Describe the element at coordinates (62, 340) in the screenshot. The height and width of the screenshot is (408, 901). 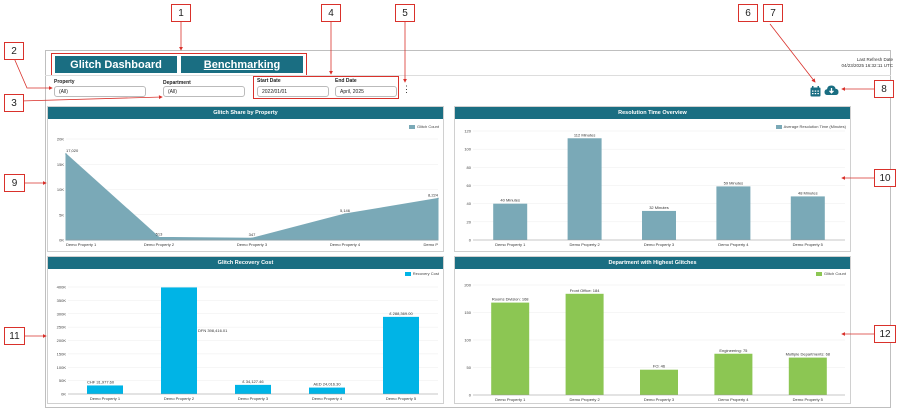
I see `y-tick-label: 200K` at that location.